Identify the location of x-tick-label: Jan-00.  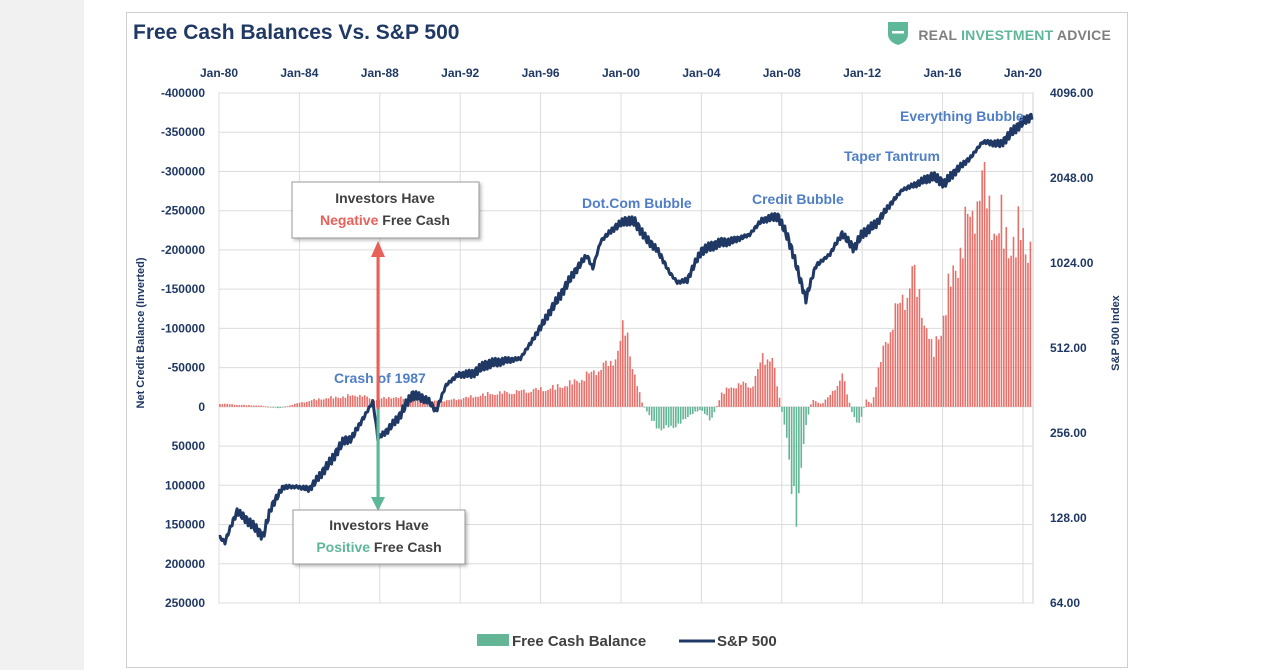
(621, 73).